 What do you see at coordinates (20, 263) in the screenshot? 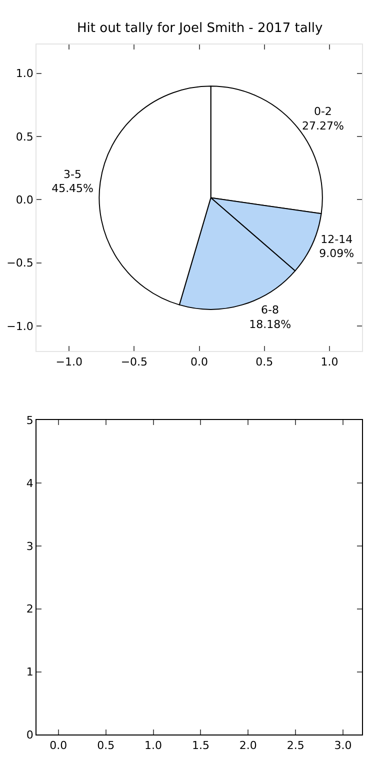
I see `y-tick-label: −0.5` at bounding box center [20, 263].